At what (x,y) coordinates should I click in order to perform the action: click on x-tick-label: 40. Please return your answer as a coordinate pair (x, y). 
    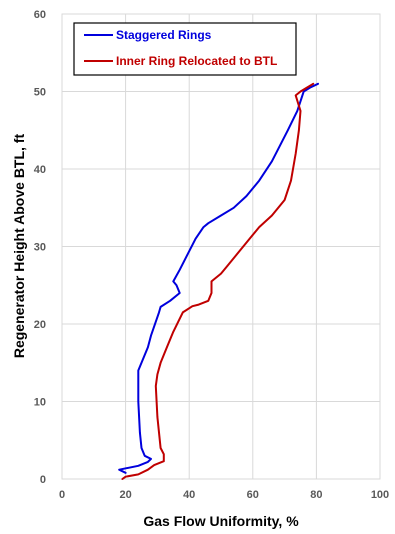
    Looking at the image, I should click on (189, 495).